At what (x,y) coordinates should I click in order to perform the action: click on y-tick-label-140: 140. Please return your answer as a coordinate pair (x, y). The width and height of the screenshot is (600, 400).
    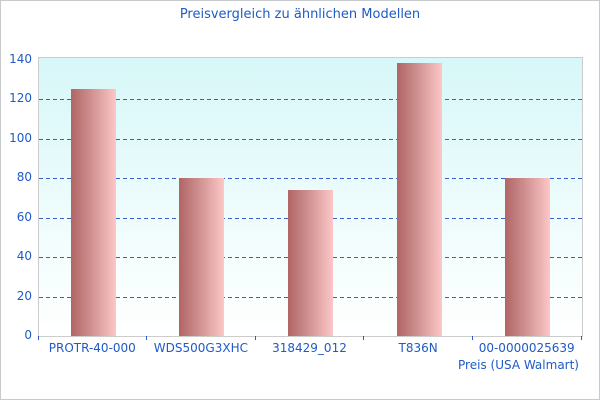
    Looking at the image, I should click on (20, 58).